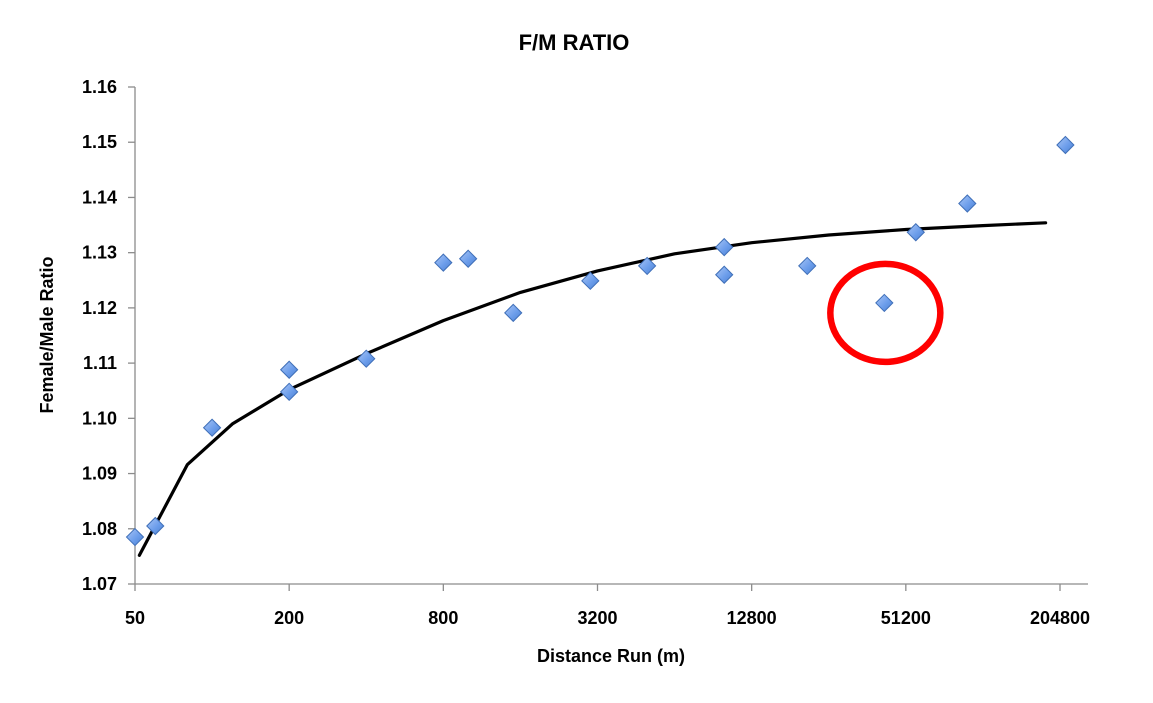  Describe the element at coordinates (47, 334) in the screenshot. I see `y-axis-title: Female/Male Ratio` at that location.